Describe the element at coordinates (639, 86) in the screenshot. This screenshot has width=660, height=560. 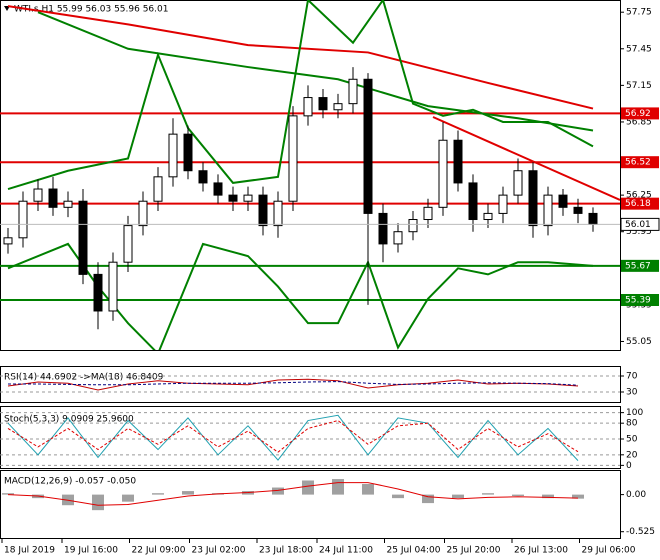
I see `y-tick-label: 57.15` at that location.